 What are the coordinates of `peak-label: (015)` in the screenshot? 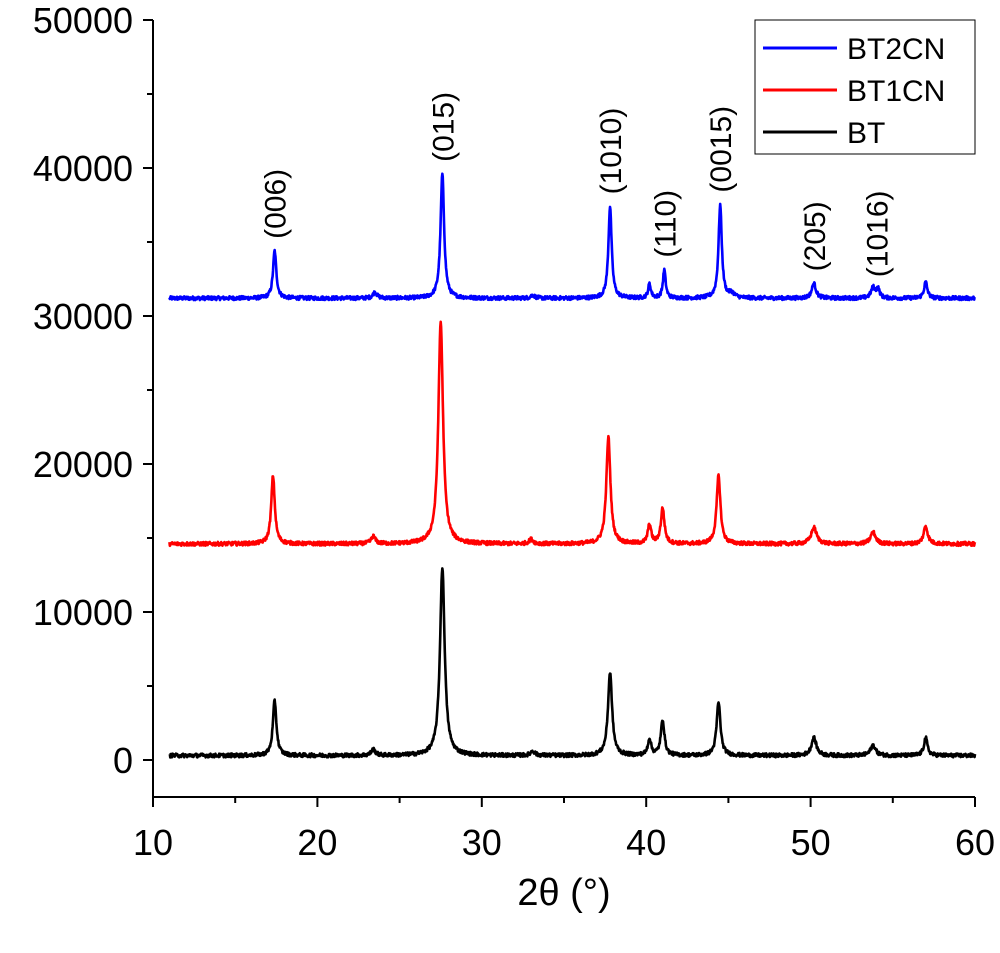 It's located at (443, 127).